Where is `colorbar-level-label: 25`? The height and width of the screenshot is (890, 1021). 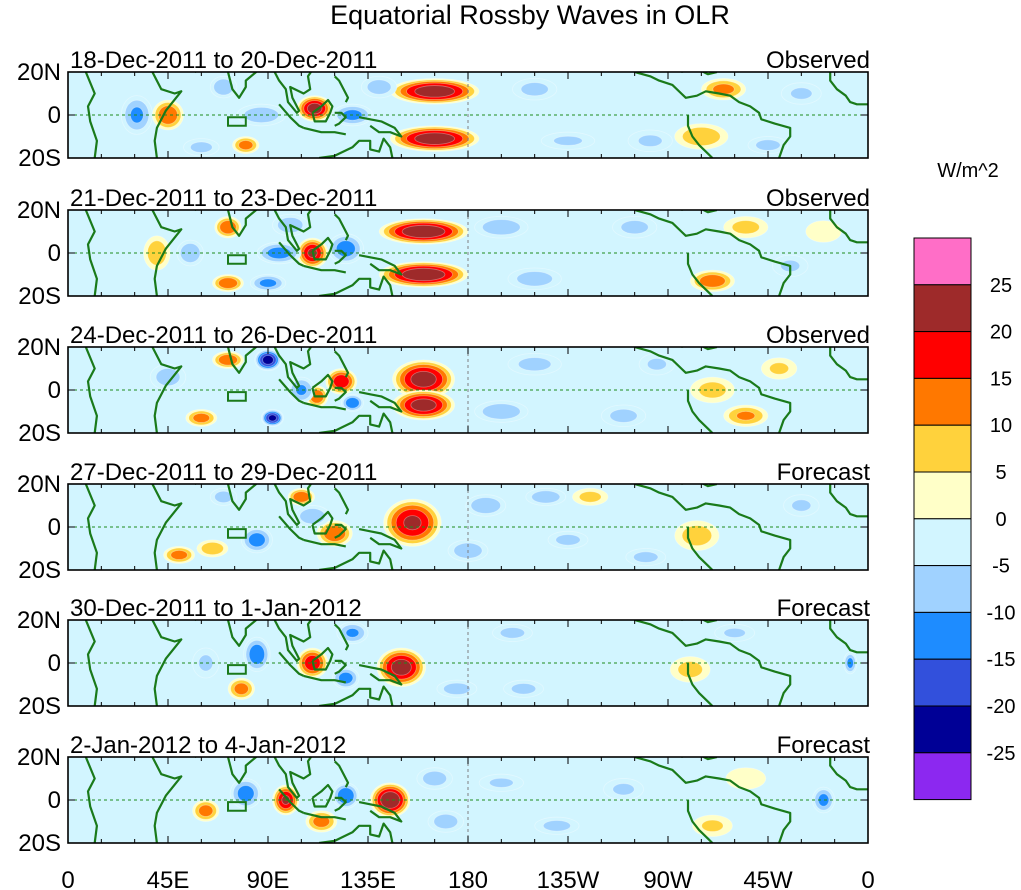
colorbar-level-label: 25 is located at coordinates (1001, 286).